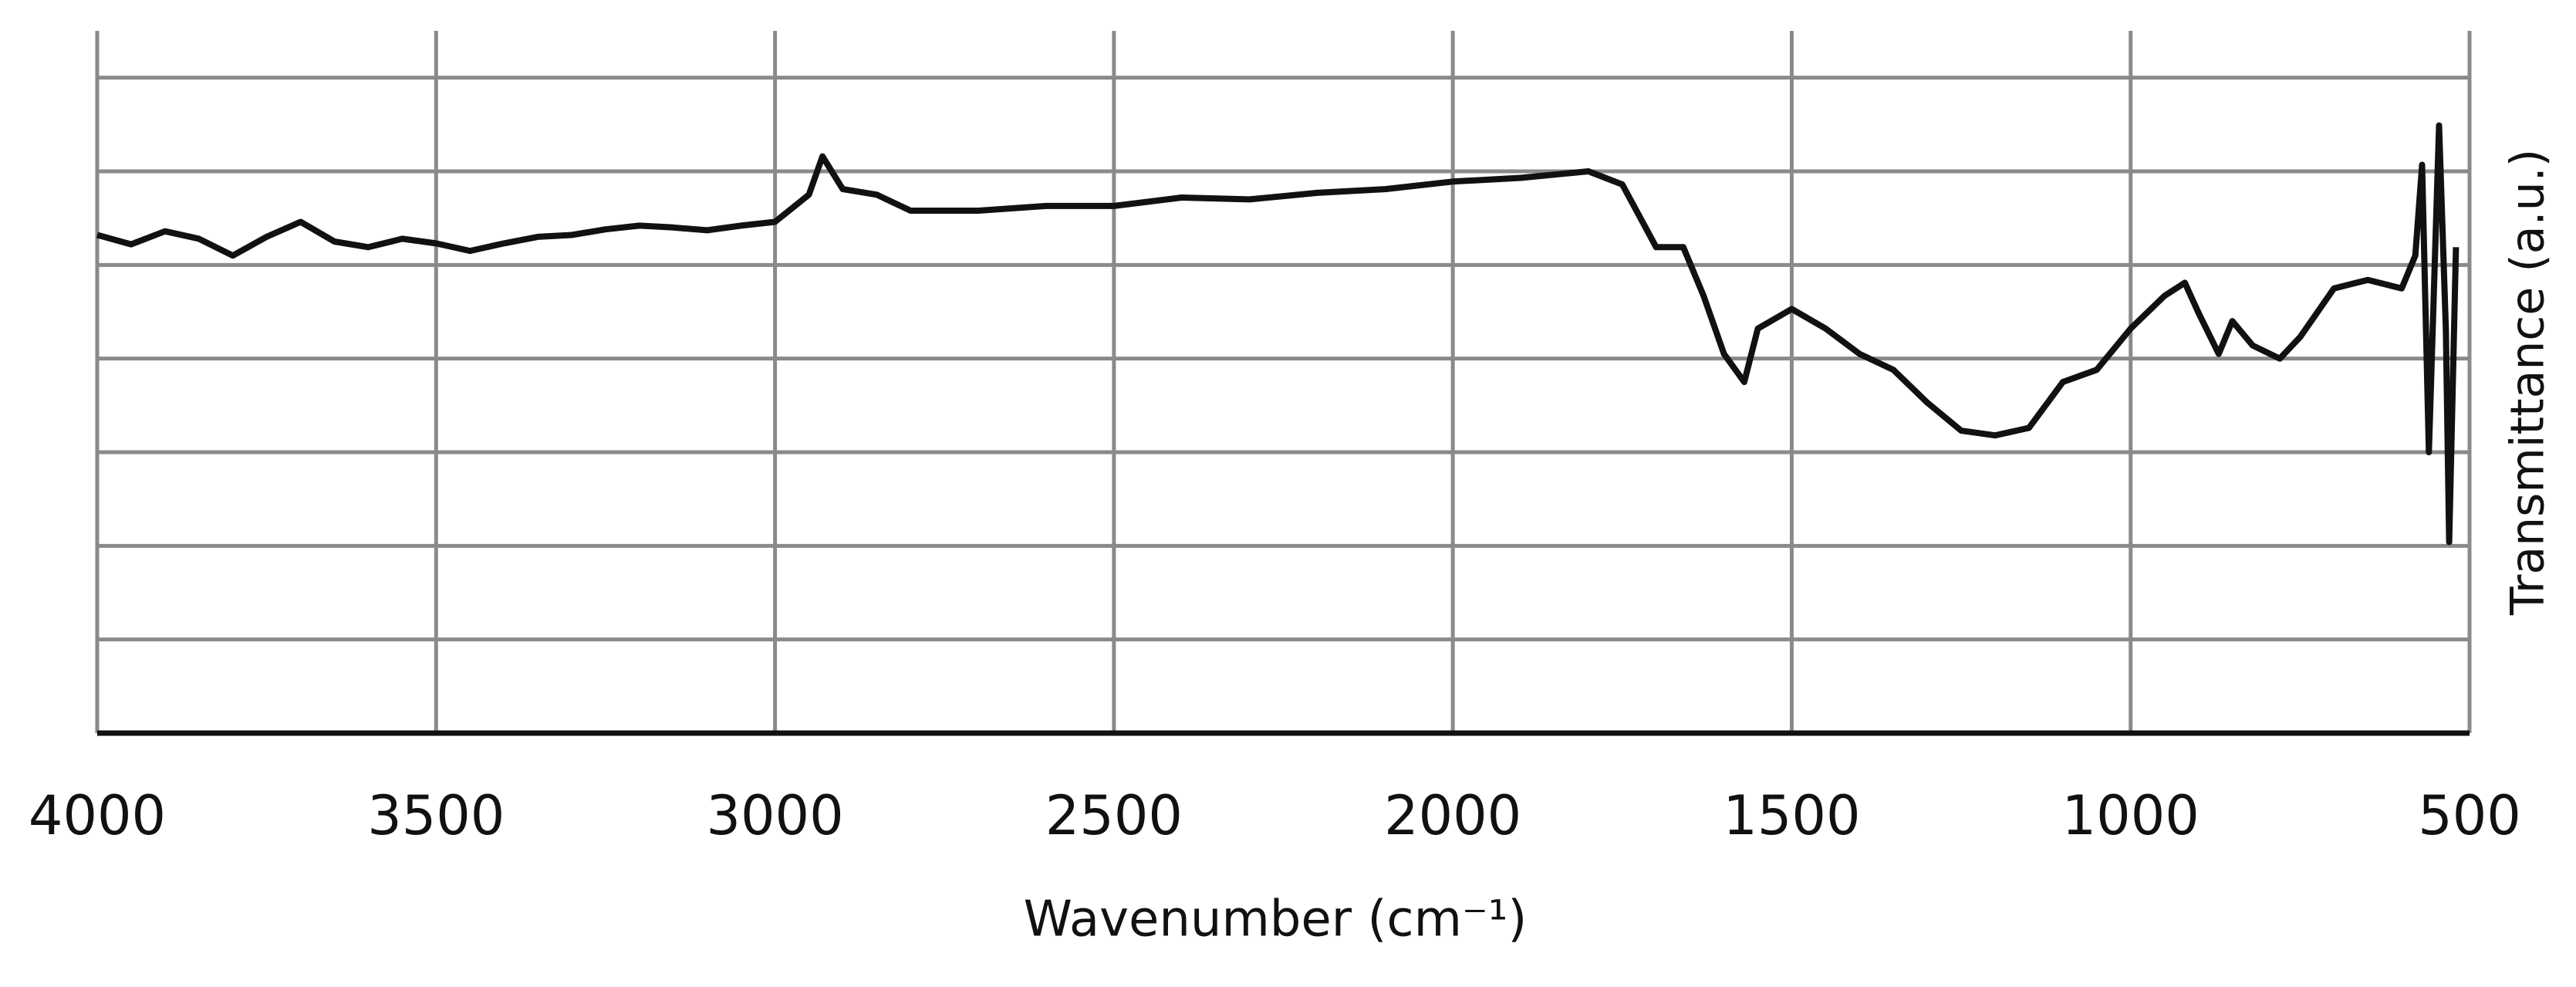 The image size is (2576, 987). Describe the element at coordinates (1452, 815) in the screenshot. I see `x-tick-label: 2000` at that location.